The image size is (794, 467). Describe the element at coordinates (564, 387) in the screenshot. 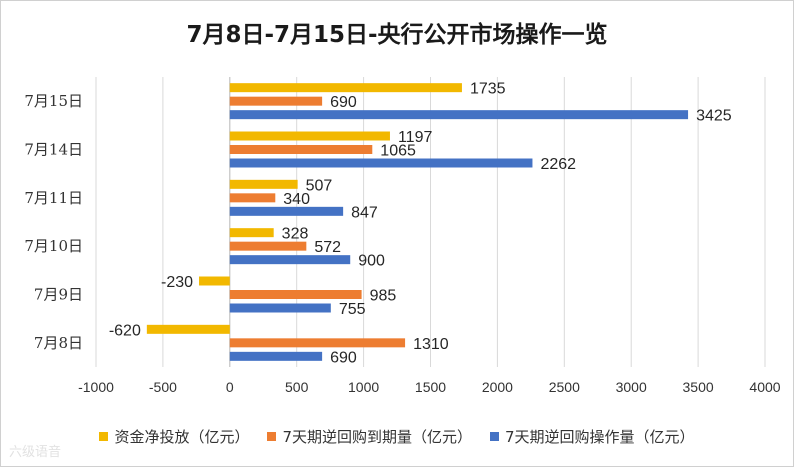

I see `x-tick-label-7: 2500` at that location.